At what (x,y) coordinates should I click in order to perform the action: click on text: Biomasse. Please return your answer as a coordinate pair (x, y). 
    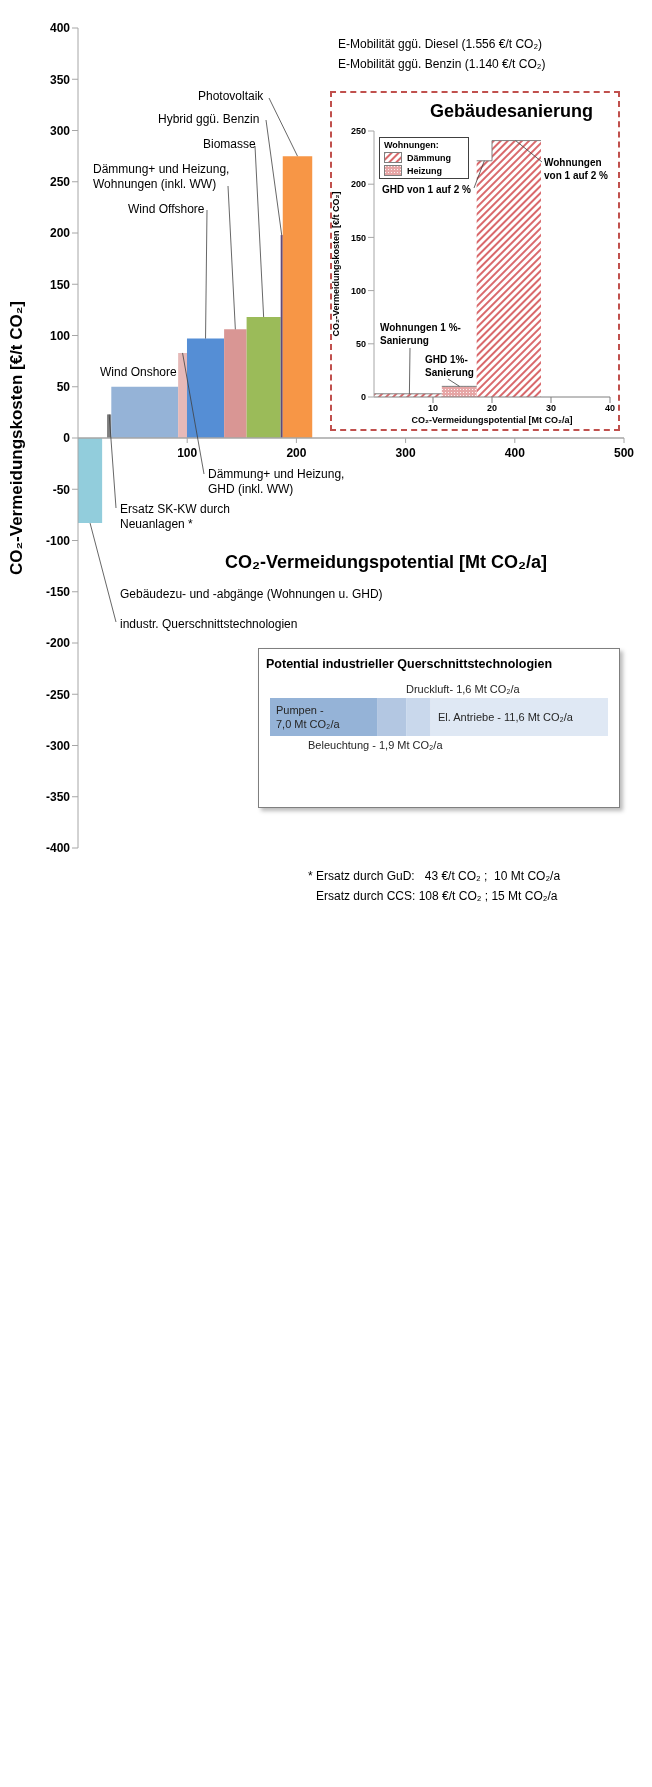
    Looking at the image, I should click on (230, 144).